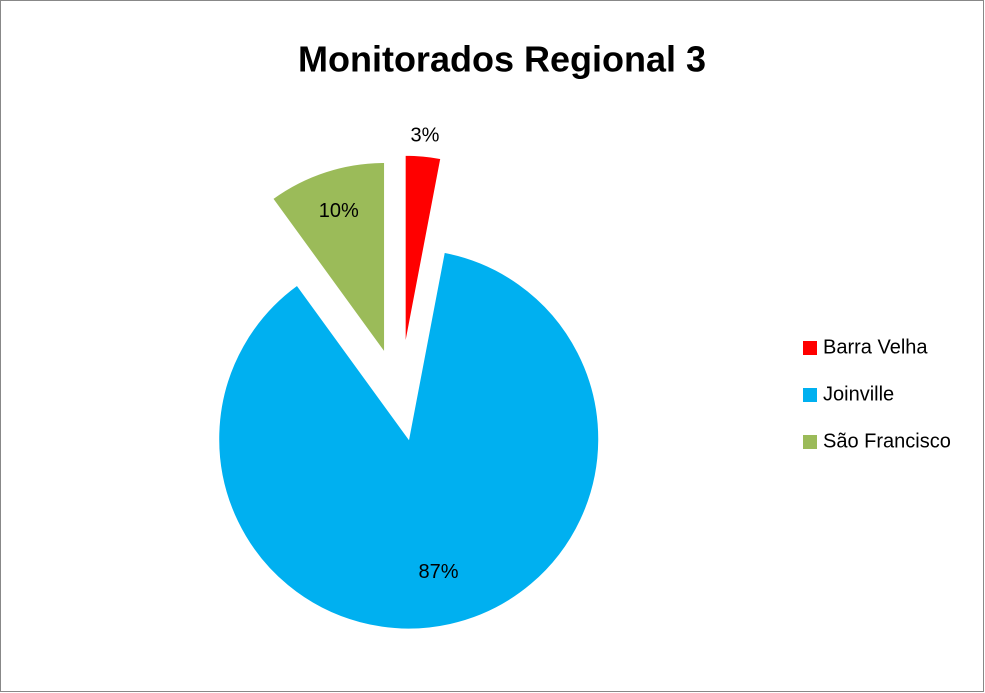  I want to click on legend-label: Joinville, so click(858, 394).